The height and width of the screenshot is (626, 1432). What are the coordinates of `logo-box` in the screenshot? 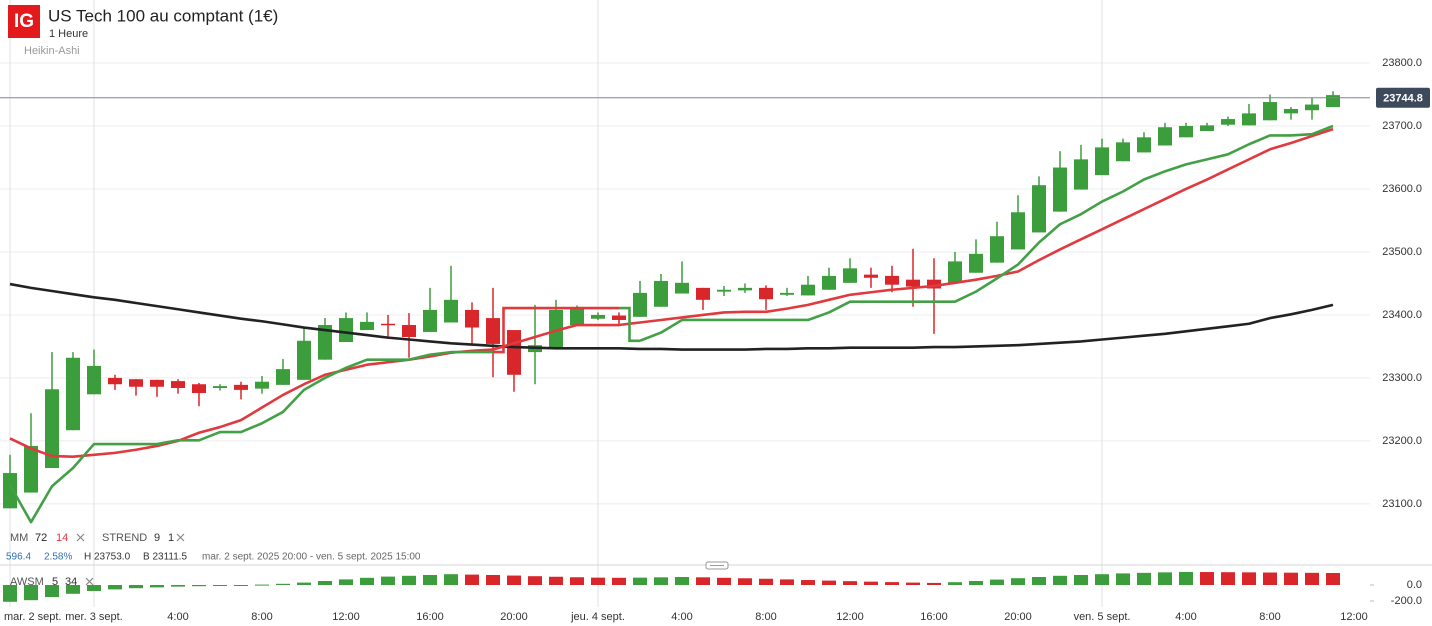 It's located at (24, 21).